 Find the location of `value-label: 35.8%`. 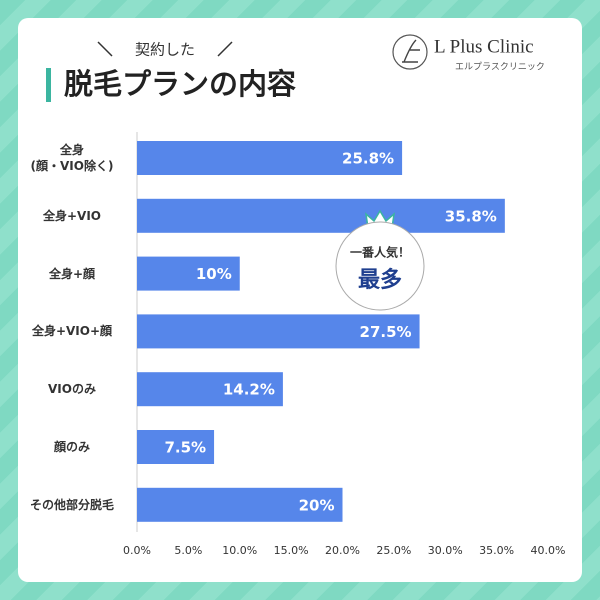

value-label: 35.8% is located at coordinates (471, 216).